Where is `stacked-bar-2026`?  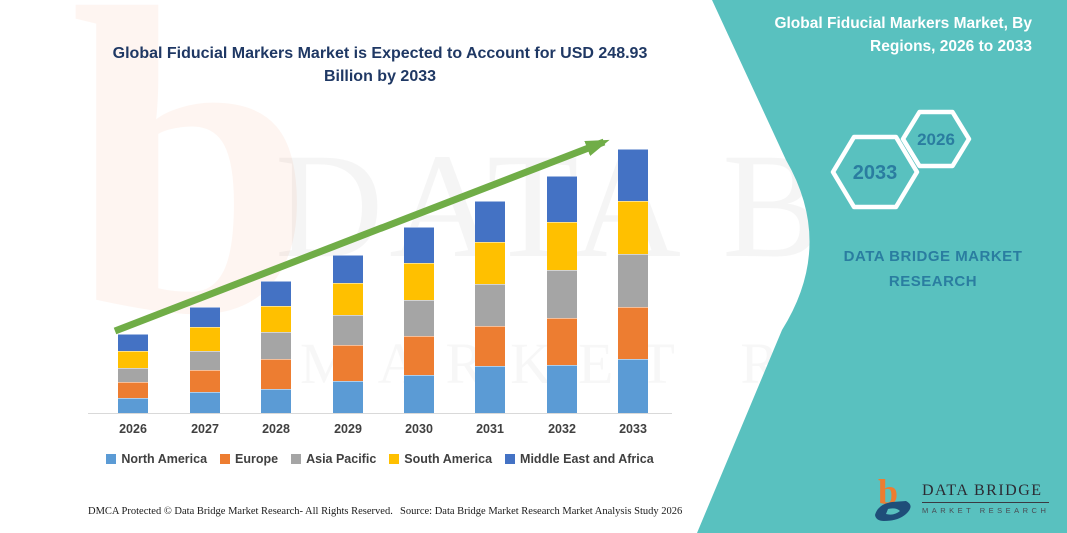
stacked-bar-2026 is located at coordinates (133, 373).